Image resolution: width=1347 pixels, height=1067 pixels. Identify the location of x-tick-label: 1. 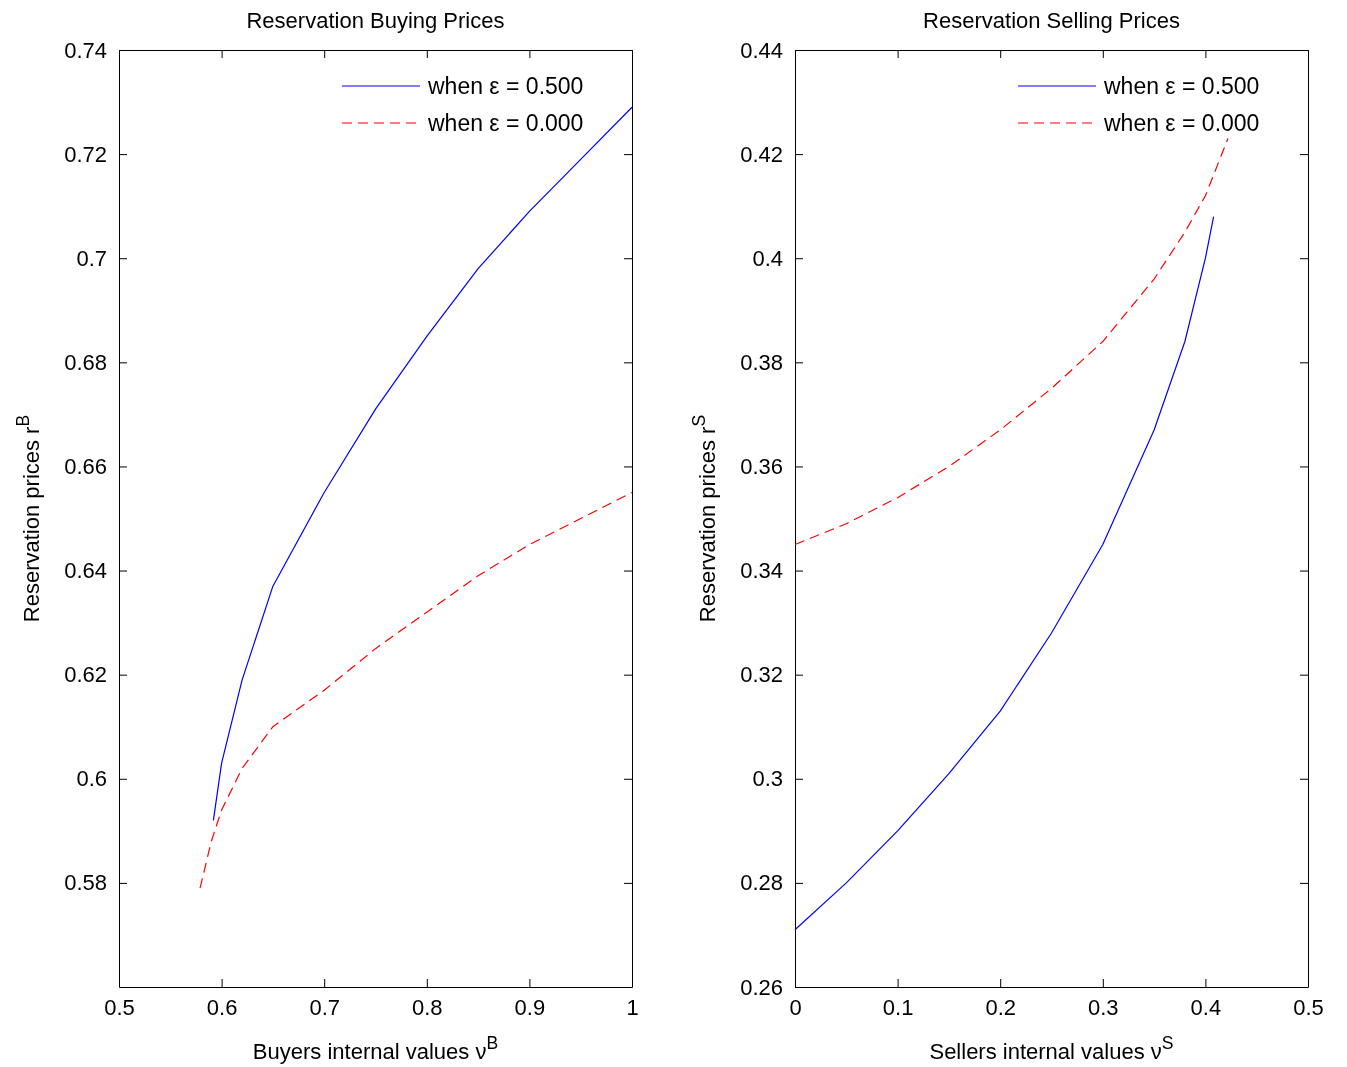
(632, 1007).